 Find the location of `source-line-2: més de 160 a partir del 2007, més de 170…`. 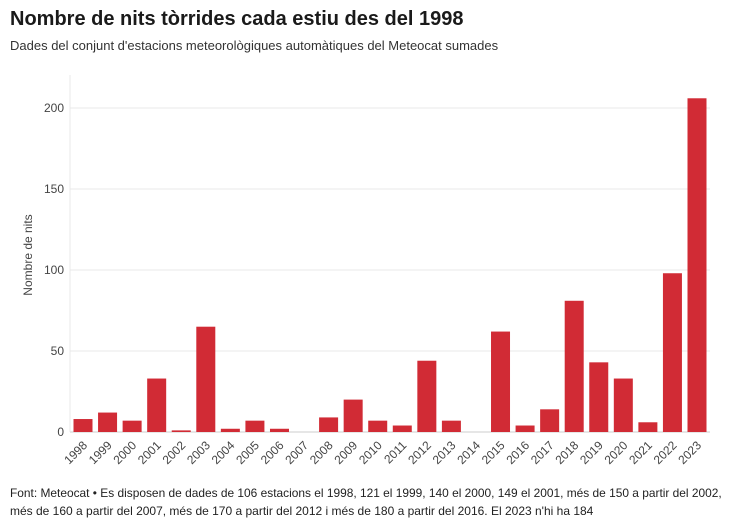

source-line-2: més de 160 a partir del 2007, més de 170… is located at coordinates (302, 511).